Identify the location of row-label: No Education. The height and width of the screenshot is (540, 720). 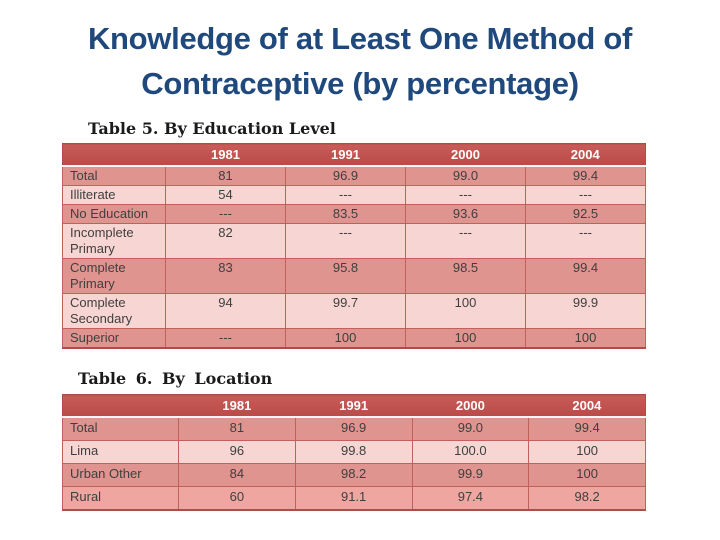
(114, 214).